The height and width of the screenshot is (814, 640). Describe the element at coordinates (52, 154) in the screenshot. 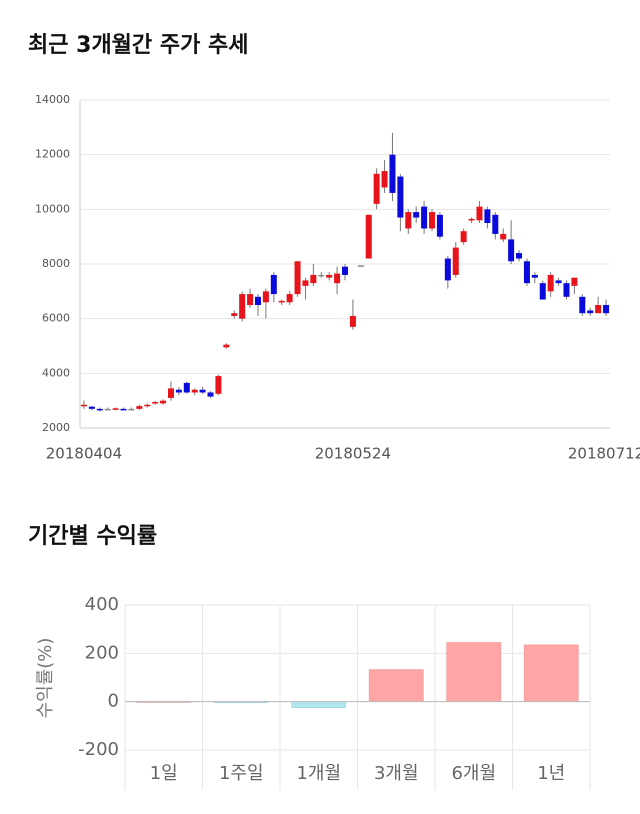

I see `y-tick-label: 12000` at that location.